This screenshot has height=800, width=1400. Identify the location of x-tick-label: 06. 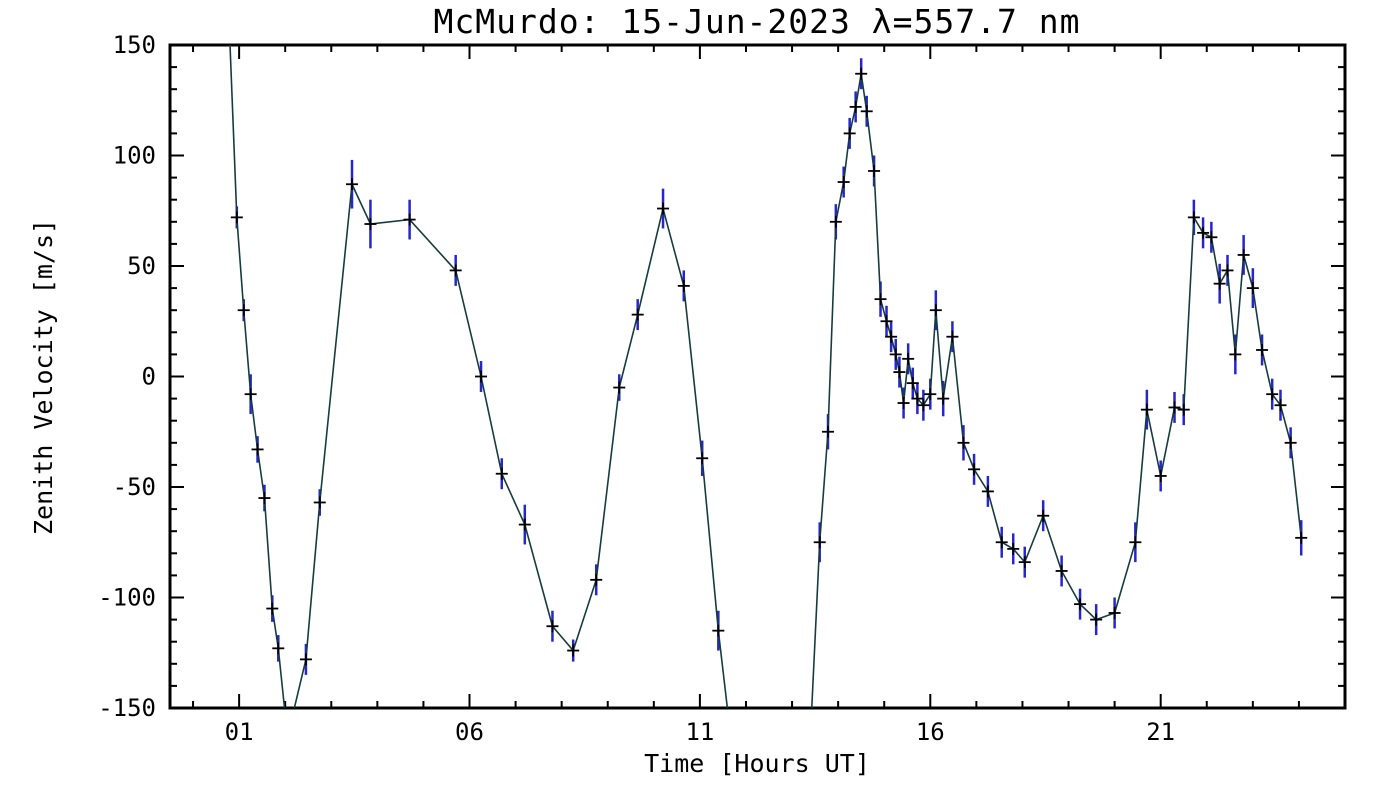
(469, 732).